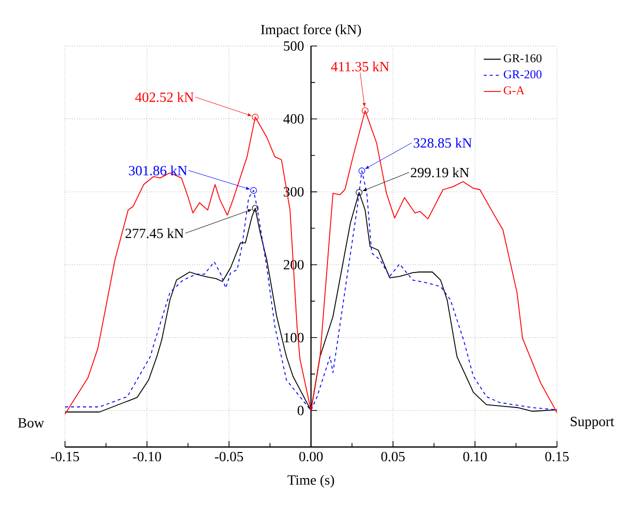  What do you see at coordinates (158, 170) in the screenshot?
I see `annotation: 301.86 kN` at bounding box center [158, 170].